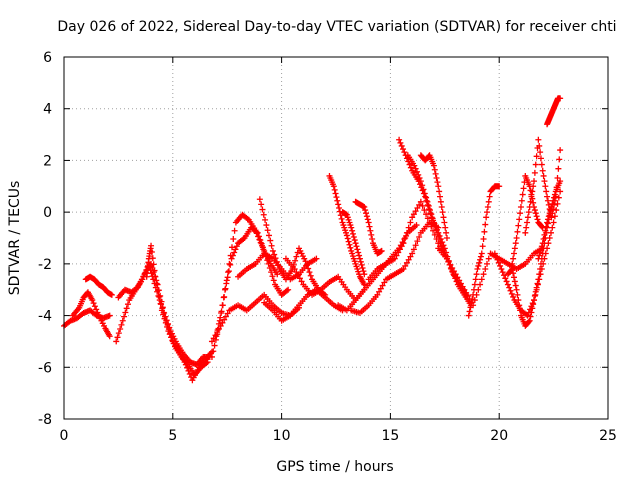 The image size is (640, 480). What do you see at coordinates (334, 467) in the screenshot?
I see `x-axis-label: GPS time / hours` at bounding box center [334, 467].